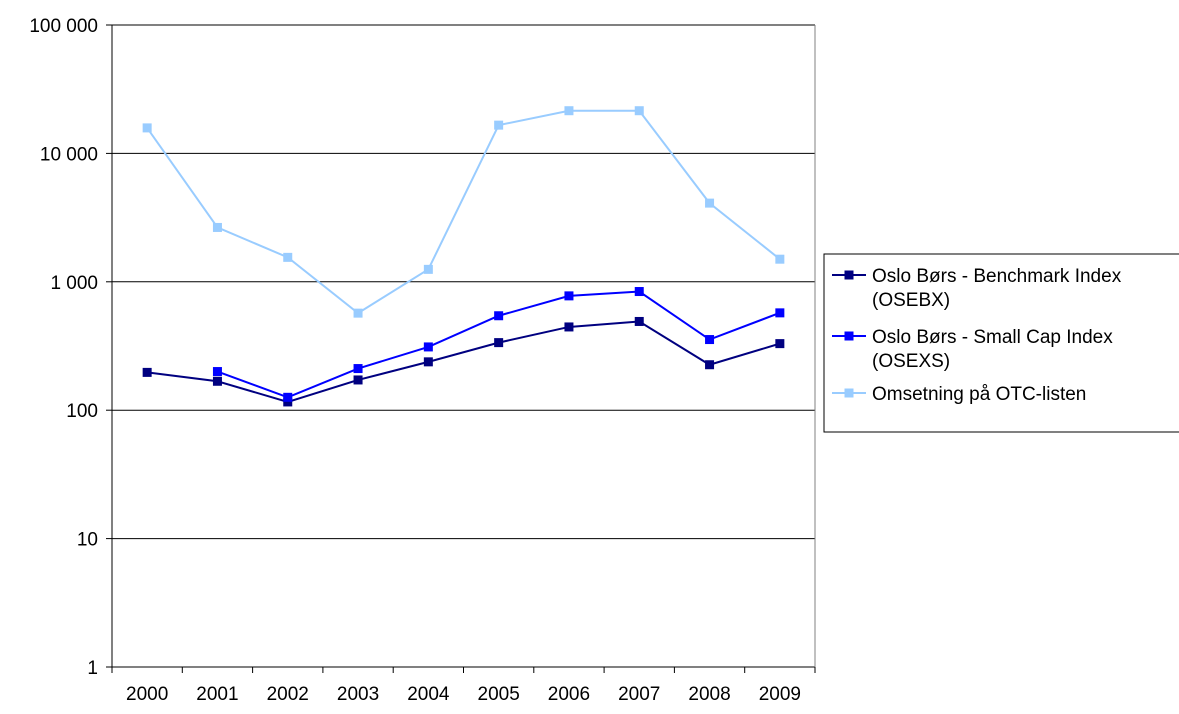 This screenshot has width=1179, height=714. What do you see at coordinates (217, 694) in the screenshot?
I see `x-tick-label: 2001` at bounding box center [217, 694].